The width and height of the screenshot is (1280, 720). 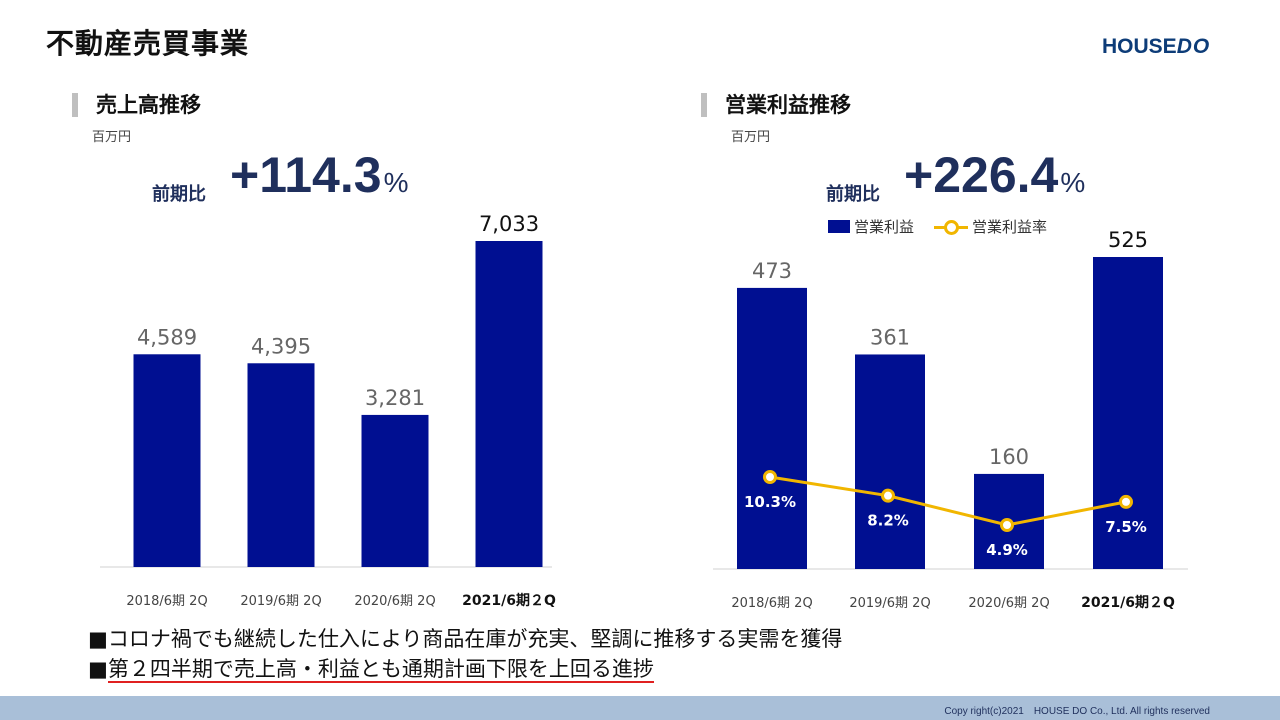 I want to click on bullet-1: ■コロナ禍でも継続した仕入により商品在庫が充実、堅調に推移する実需を獲得, so click(x=465, y=639).